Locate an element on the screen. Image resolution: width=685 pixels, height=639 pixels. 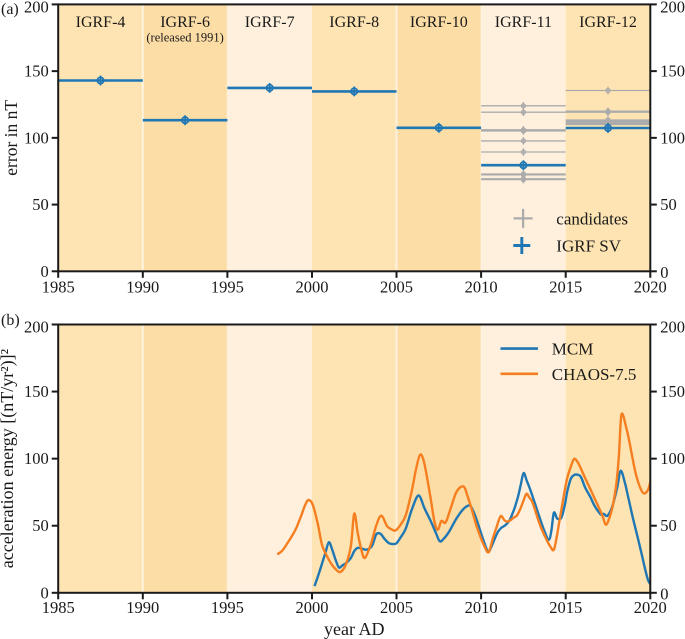
svg-text: IGRF-11 is located at coordinates (523, 22).